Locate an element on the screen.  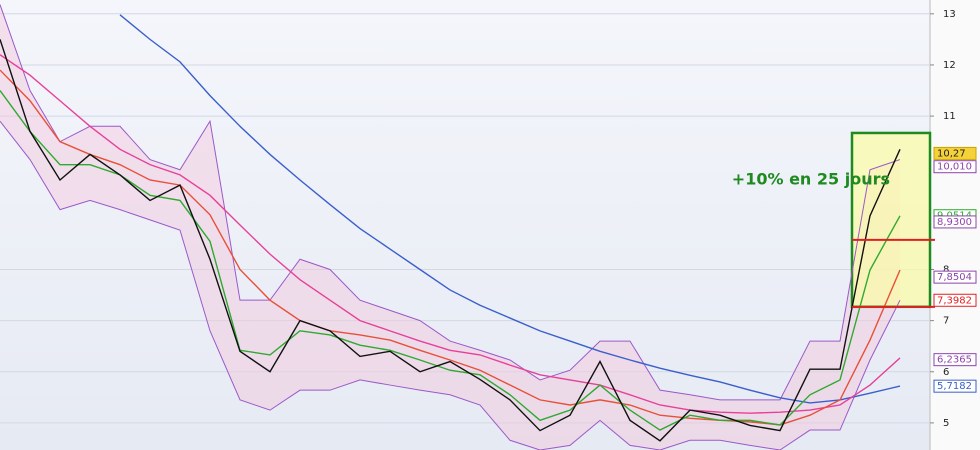
y-tick-label: 11 is located at coordinates (949, 116).